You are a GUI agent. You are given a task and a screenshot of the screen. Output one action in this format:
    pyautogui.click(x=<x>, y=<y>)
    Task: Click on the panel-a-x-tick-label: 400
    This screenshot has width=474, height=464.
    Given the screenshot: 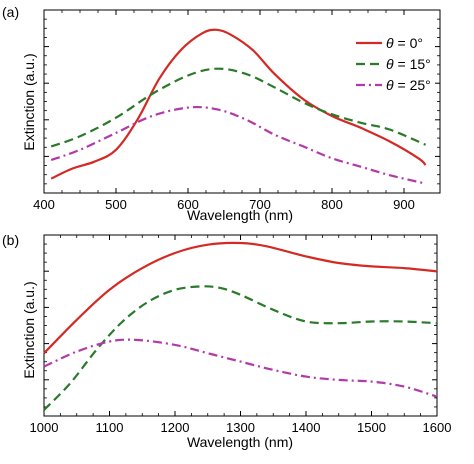 What is the action you would take?
    pyautogui.click(x=44, y=204)
    